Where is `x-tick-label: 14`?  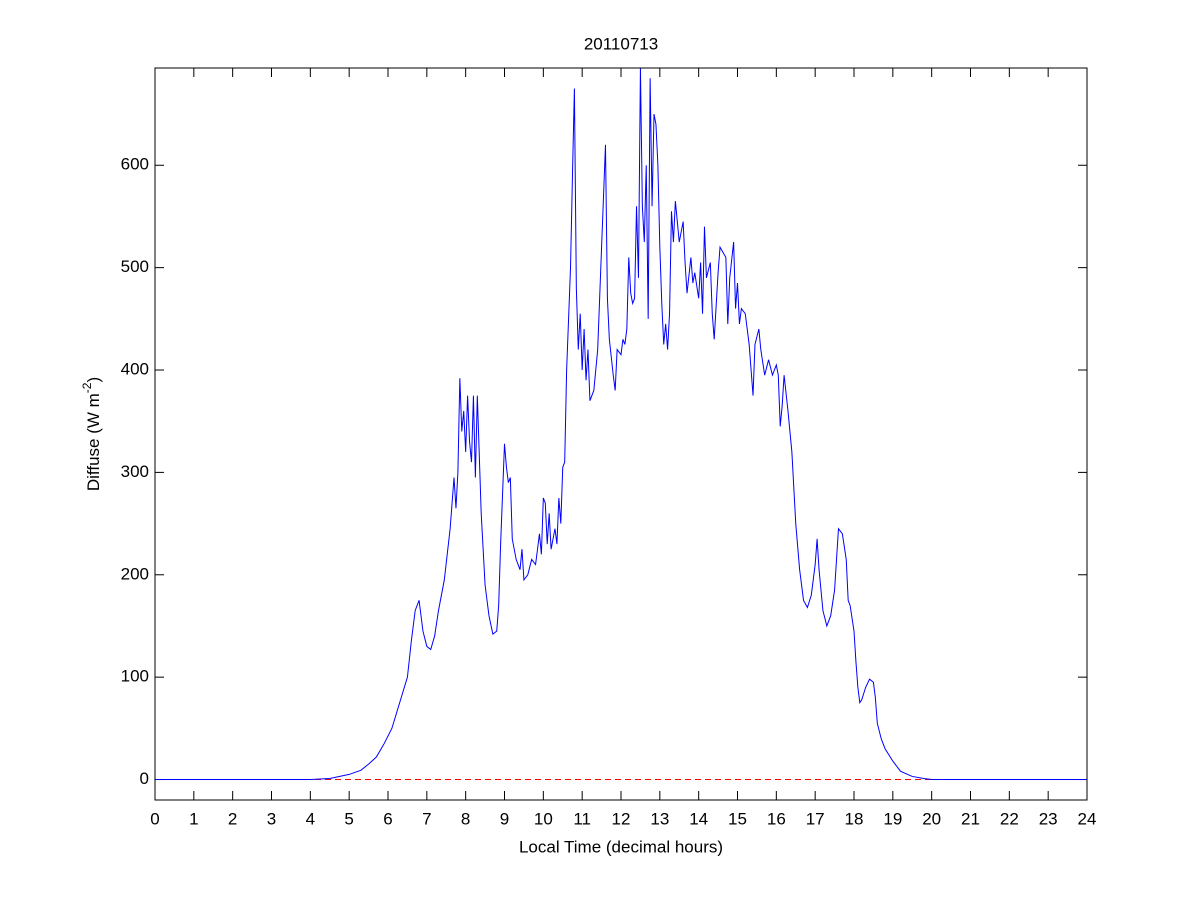
x-tick-label: 14 is located at coordinates (698, 818).